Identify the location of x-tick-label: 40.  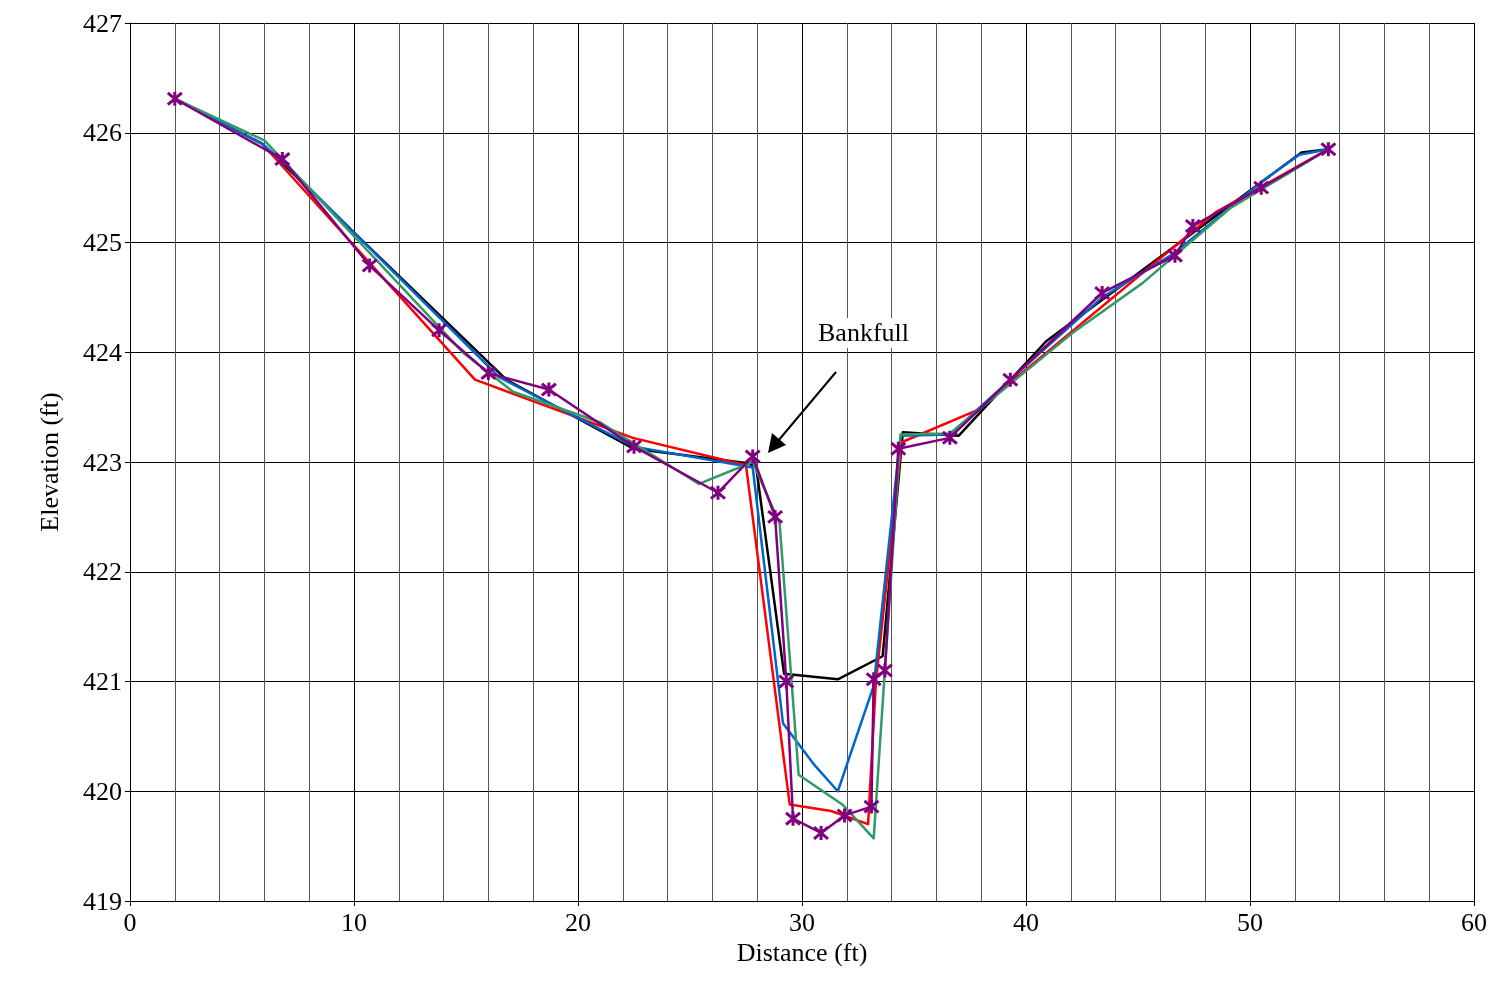
(1026, 922).